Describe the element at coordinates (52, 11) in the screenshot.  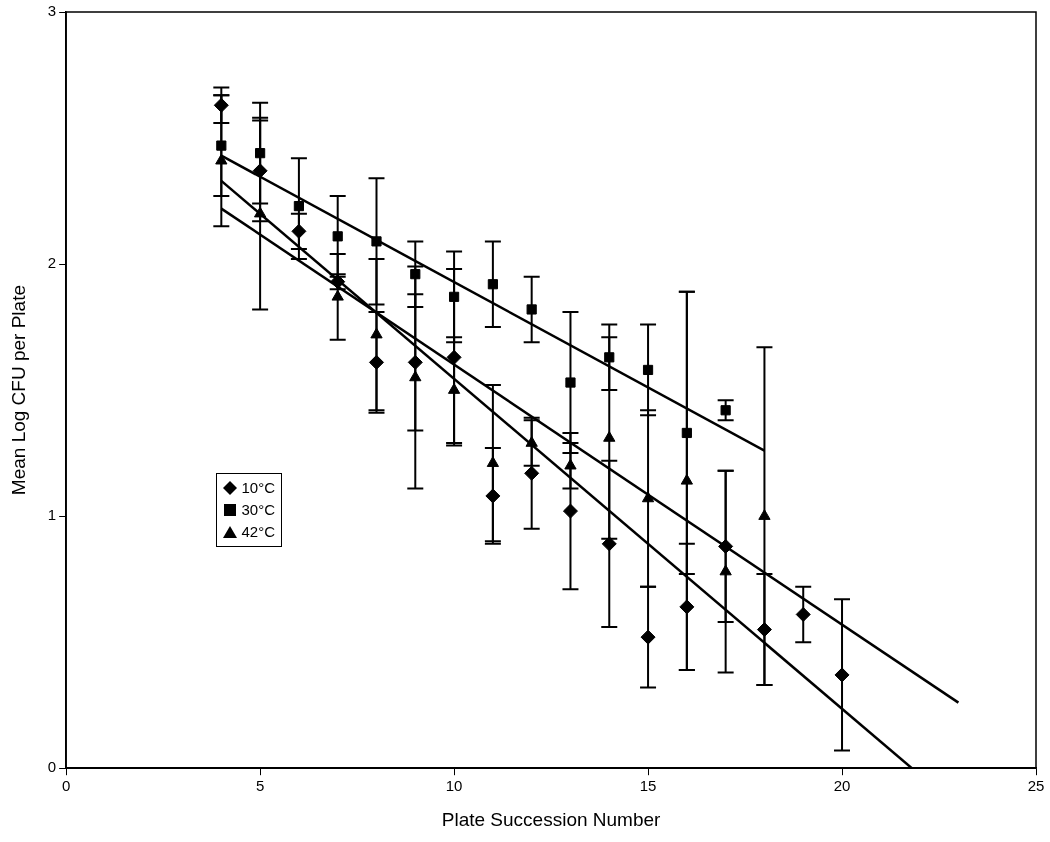
I see `y-tick-label: 3` at that location.